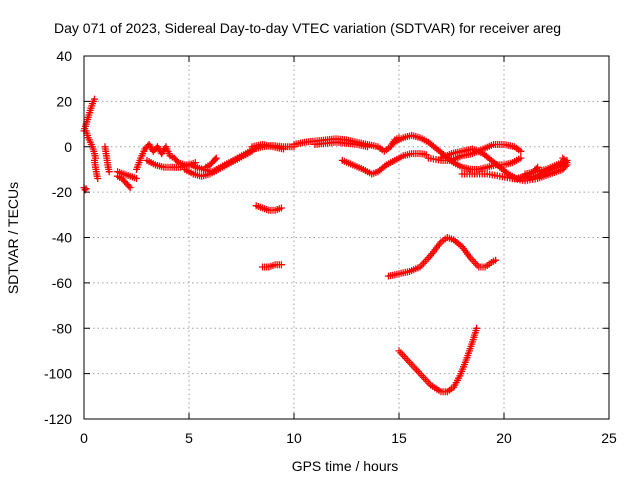  What do you see at coordinates (399, 438) in the screenshot?
I see `x-tick-label: 15` at bounding box center [399, 438].